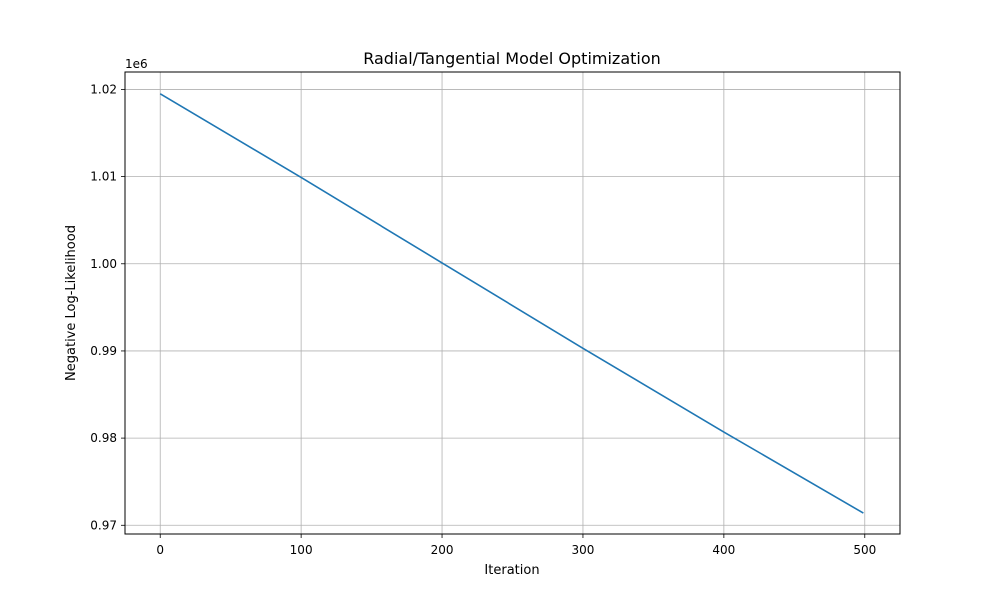 This screenshot has height=600, width=1000. I want to click on x-tick-label: 0, so click(160, 550).